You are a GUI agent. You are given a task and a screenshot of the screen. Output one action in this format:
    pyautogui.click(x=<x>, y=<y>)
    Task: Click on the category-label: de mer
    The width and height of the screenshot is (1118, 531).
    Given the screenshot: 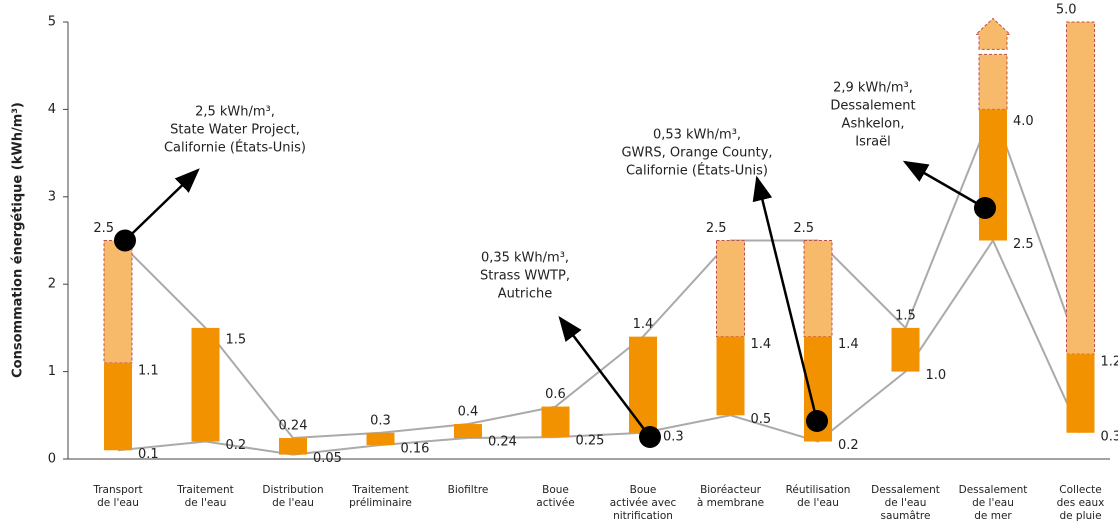 What is the action you would take?
    pyautogui.click(x=993, y=516)
    